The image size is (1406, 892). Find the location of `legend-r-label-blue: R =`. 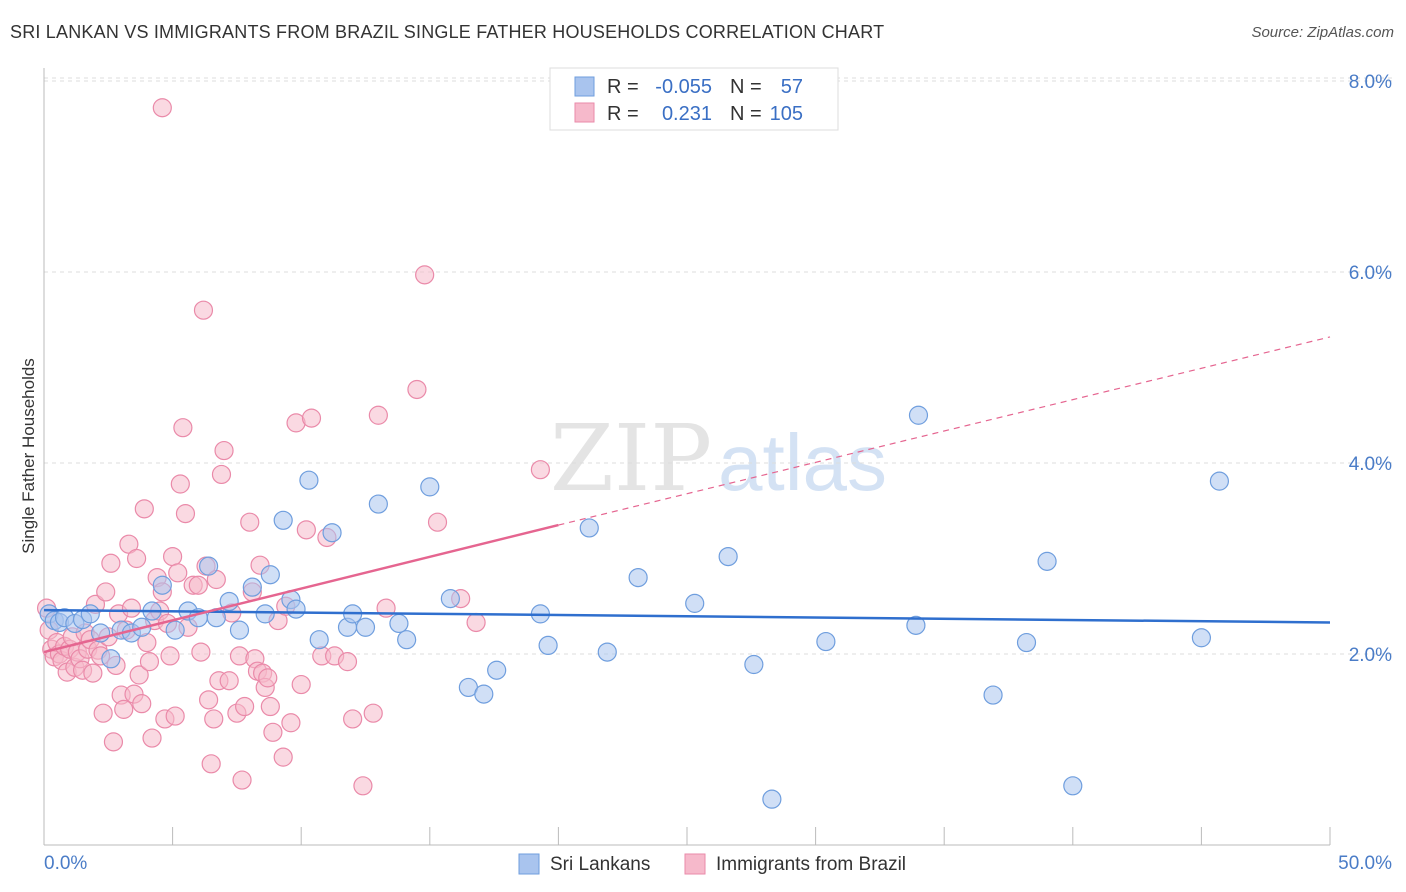

legend-r-label-blue: R = is located at coordinates (623, 87).